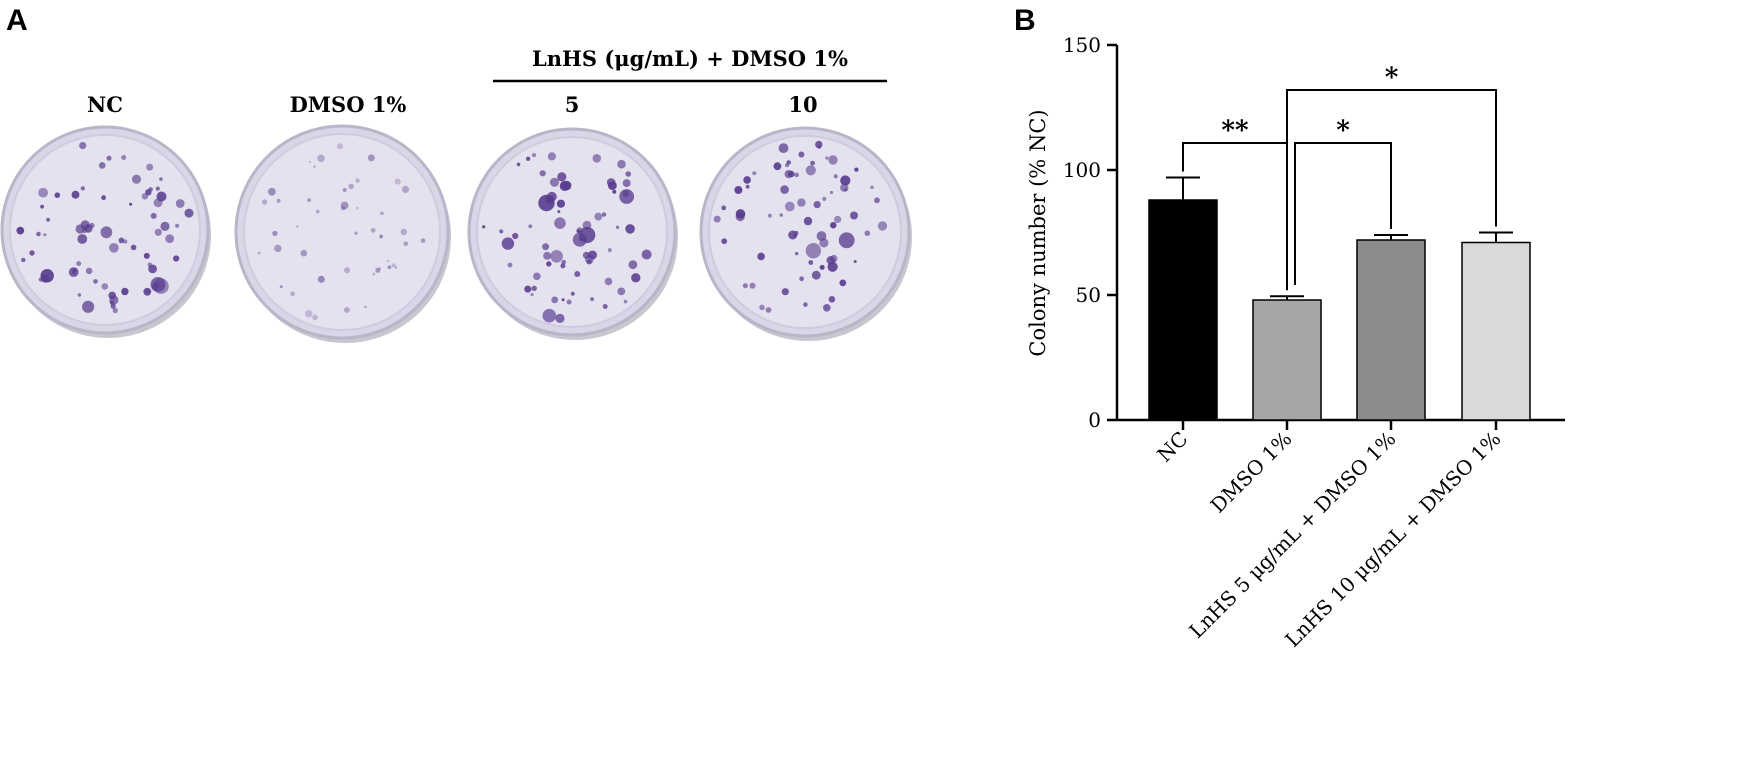  Describe the element at coordinates (1292, 535) in the screenshot. I see `x-tick-label-3: LnHS 5 μg/mL + DMSO 1%` at that location.